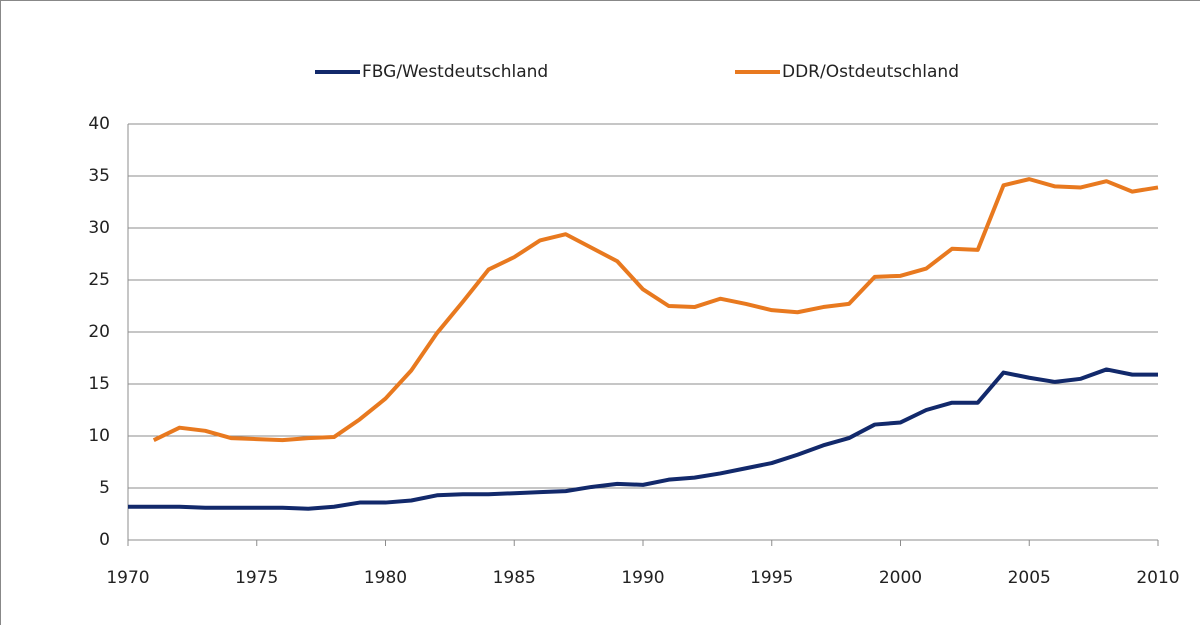 This screenshot has height=625, width=1200. I want to click on y-tick-label: 35, so click(99, 176).